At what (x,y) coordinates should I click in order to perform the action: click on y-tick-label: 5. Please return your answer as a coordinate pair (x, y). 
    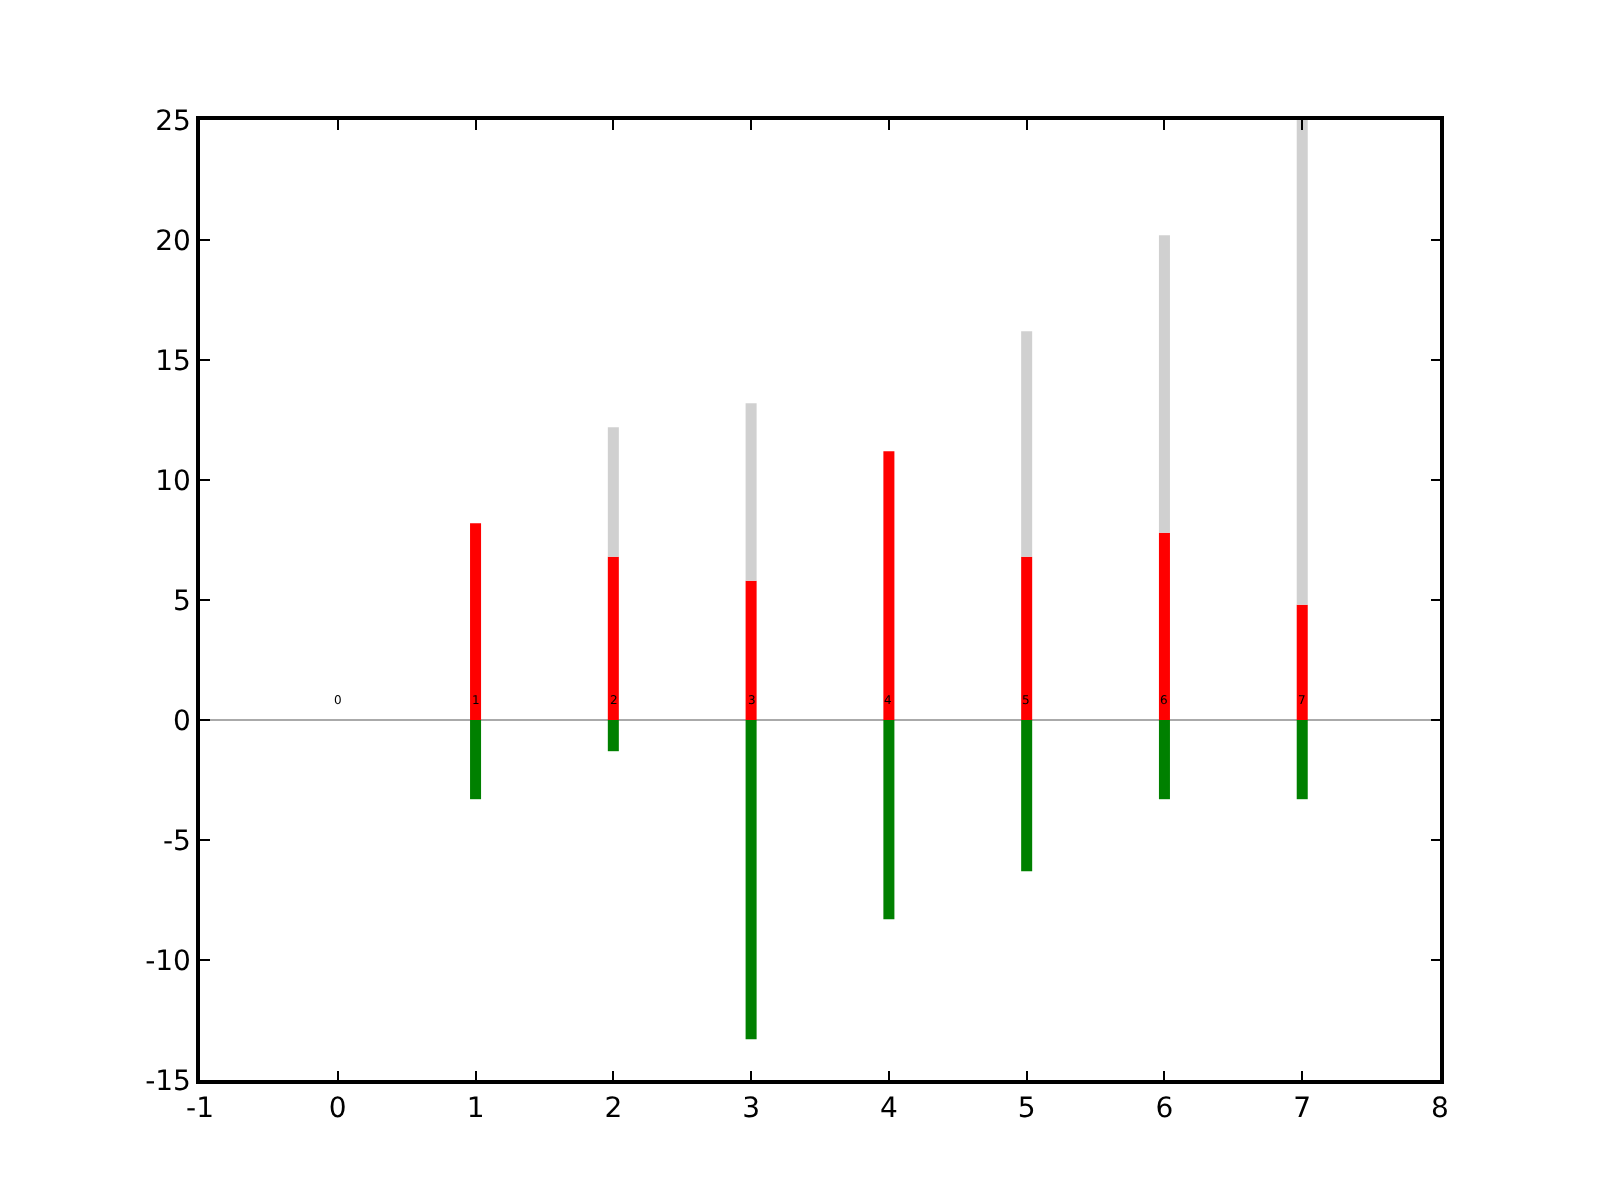
    Looking at the image, I should click on (182, 601).